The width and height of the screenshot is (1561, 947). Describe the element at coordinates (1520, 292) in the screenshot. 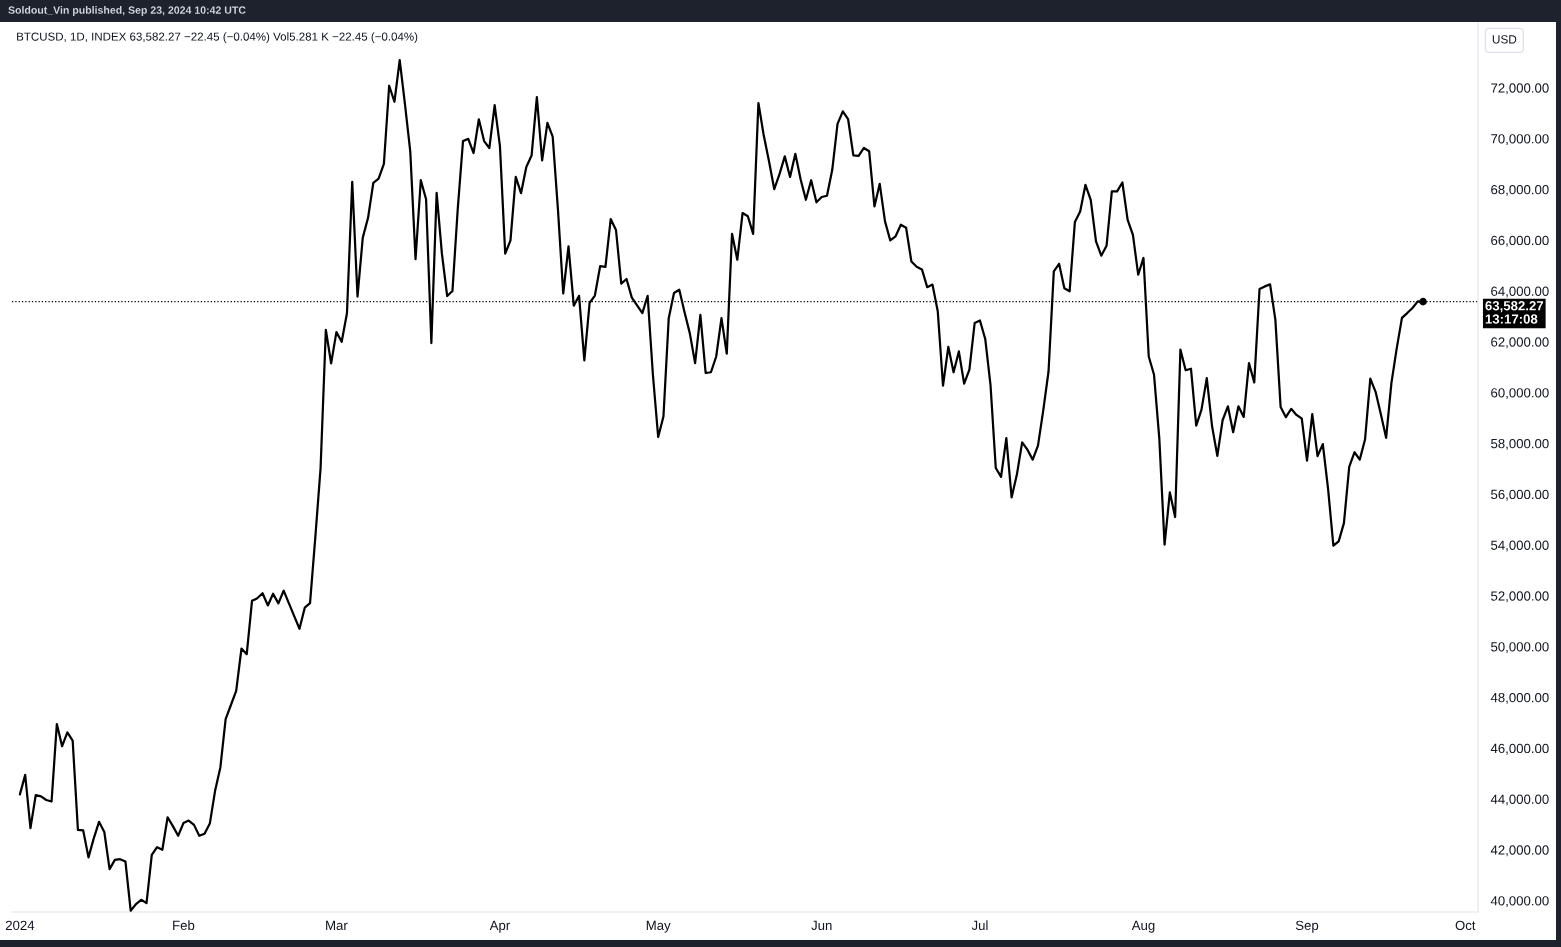

I see `y-tick-label: 64,000.00` at that location.